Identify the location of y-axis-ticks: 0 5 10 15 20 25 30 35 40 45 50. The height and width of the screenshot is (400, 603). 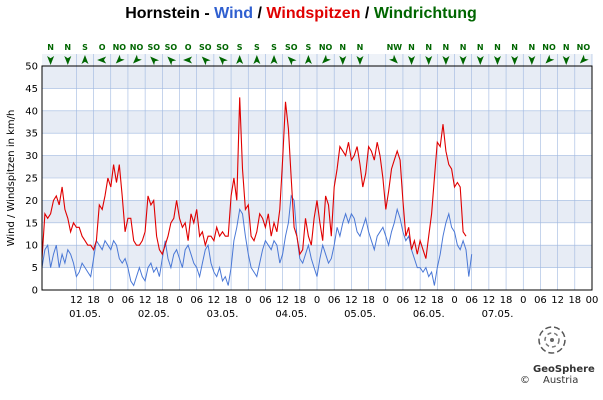
(31, 179).